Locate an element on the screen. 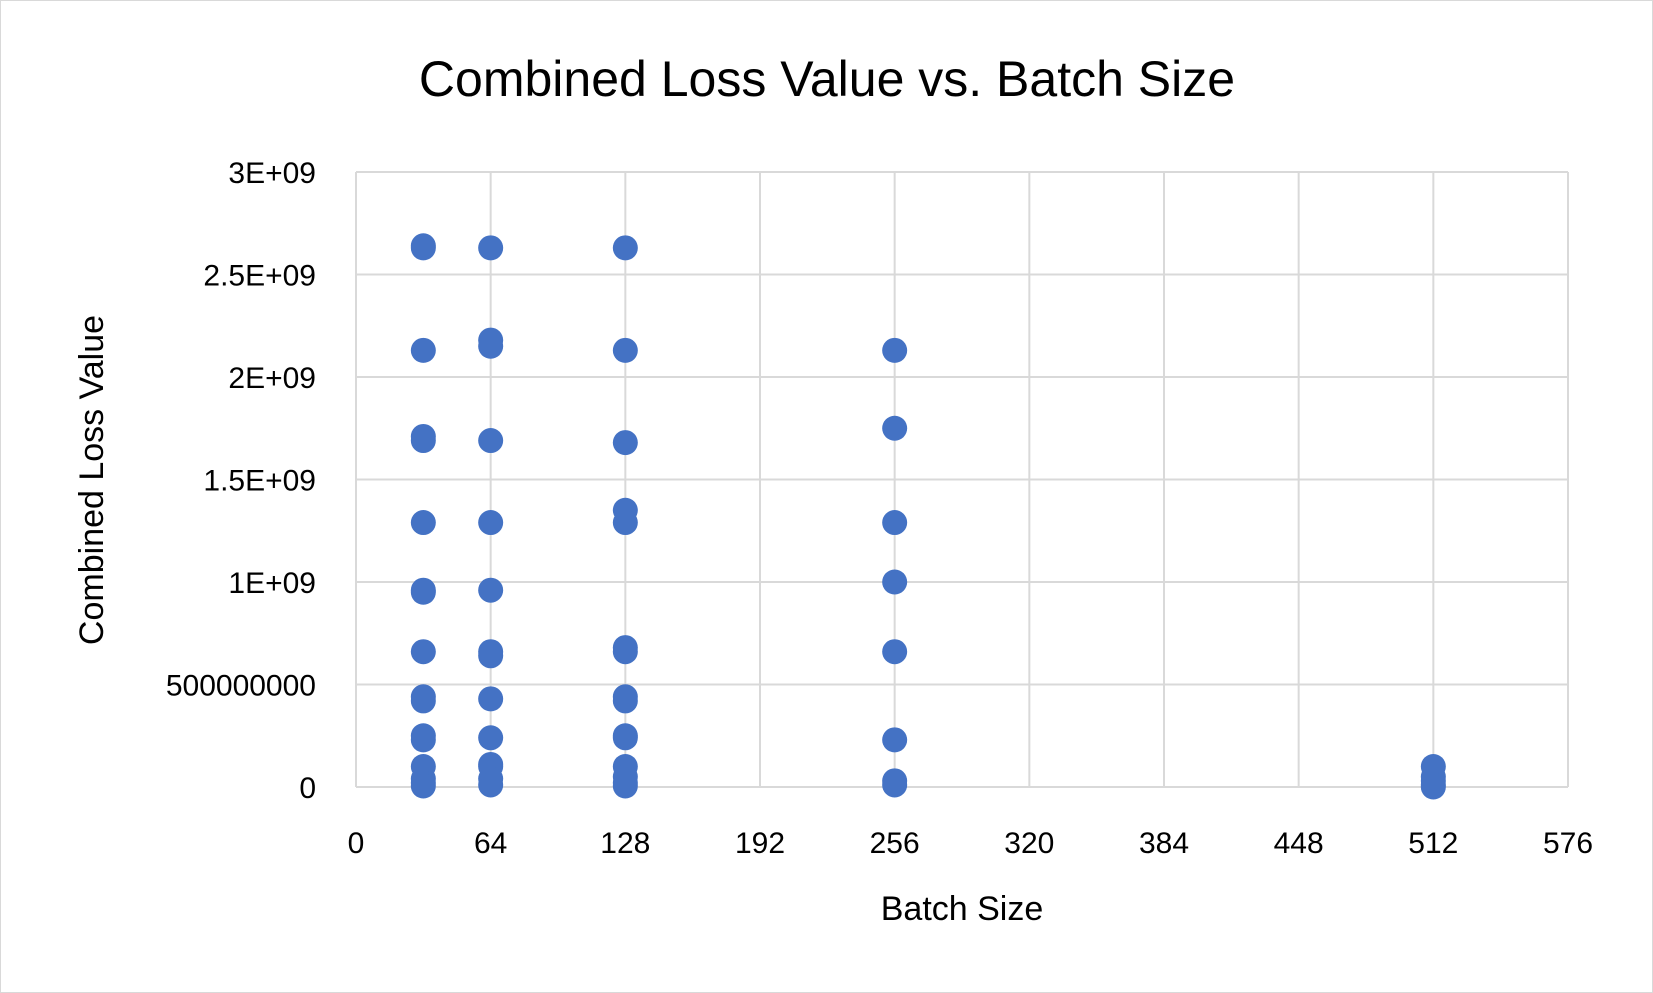 This screenshot has width=1653, height=993. x-tick-label: 576 is located at coordinates (1568, 843).